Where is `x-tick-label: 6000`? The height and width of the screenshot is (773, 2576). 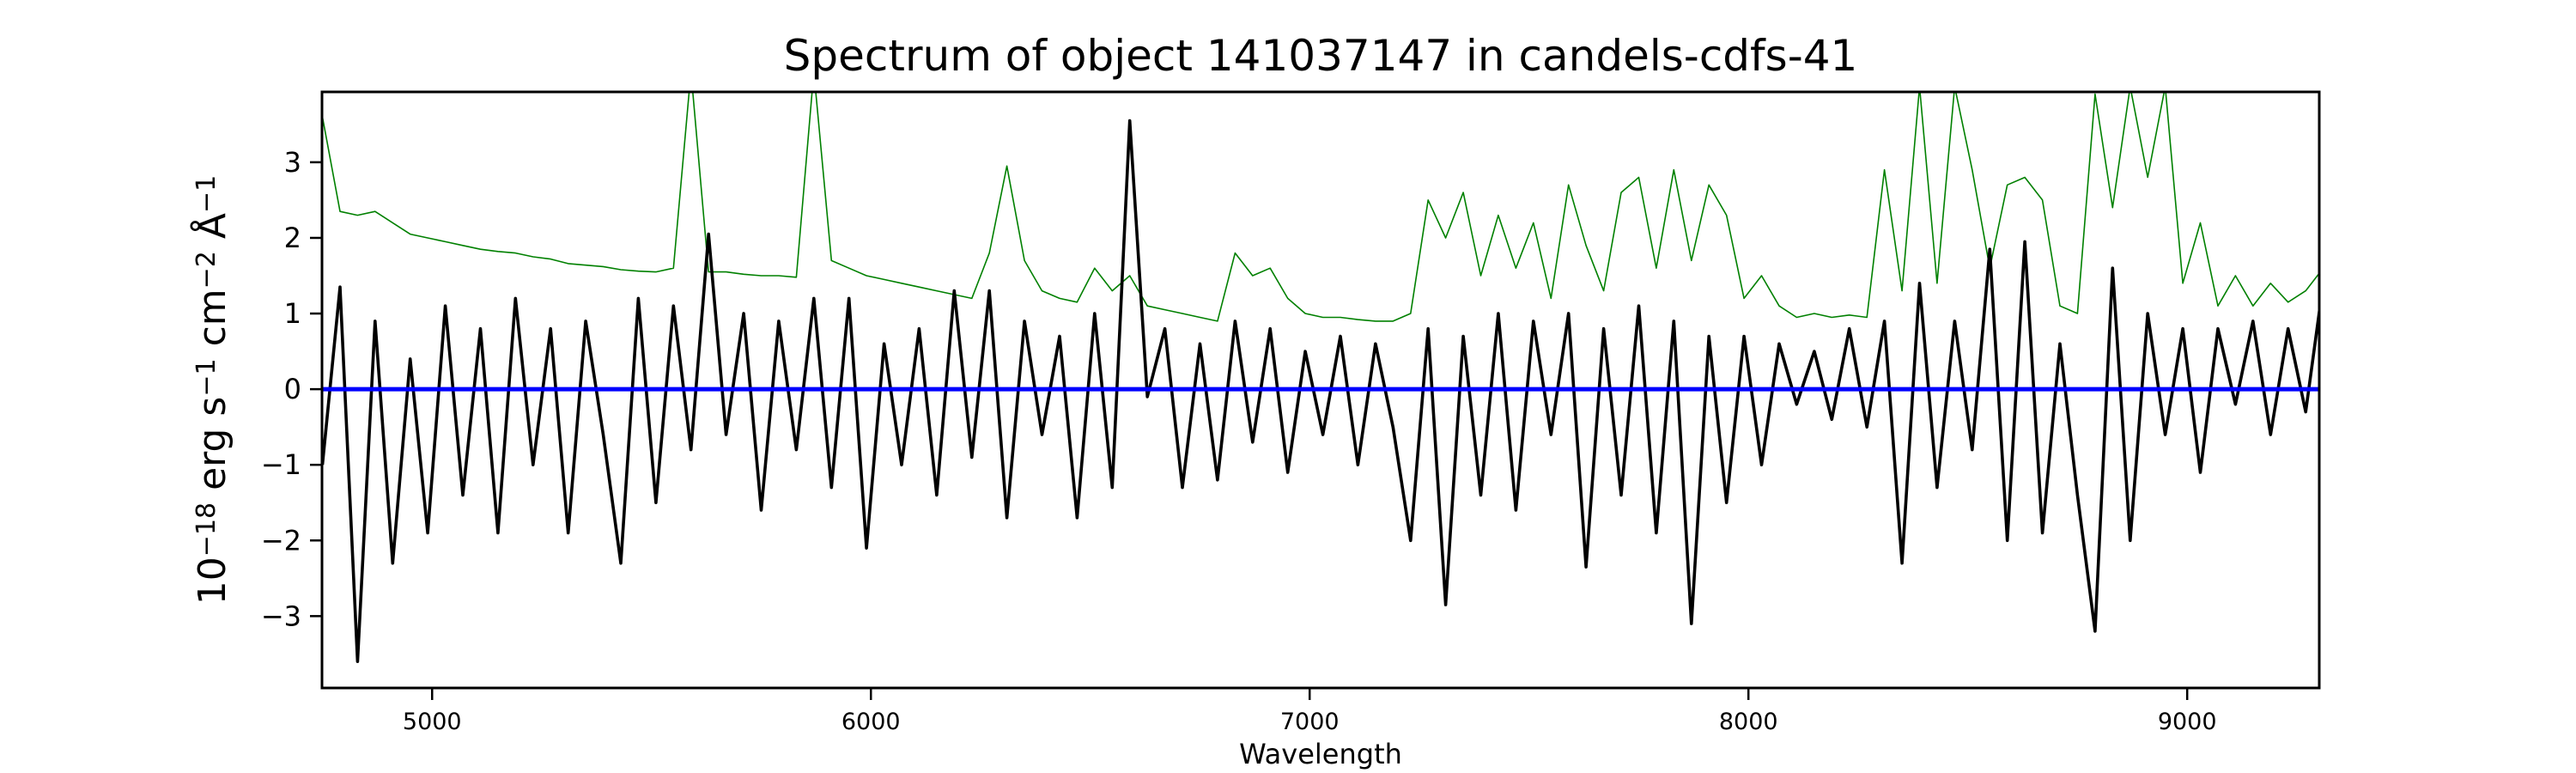 x-tick-label: 6000 is located at coordinates (871, 722).